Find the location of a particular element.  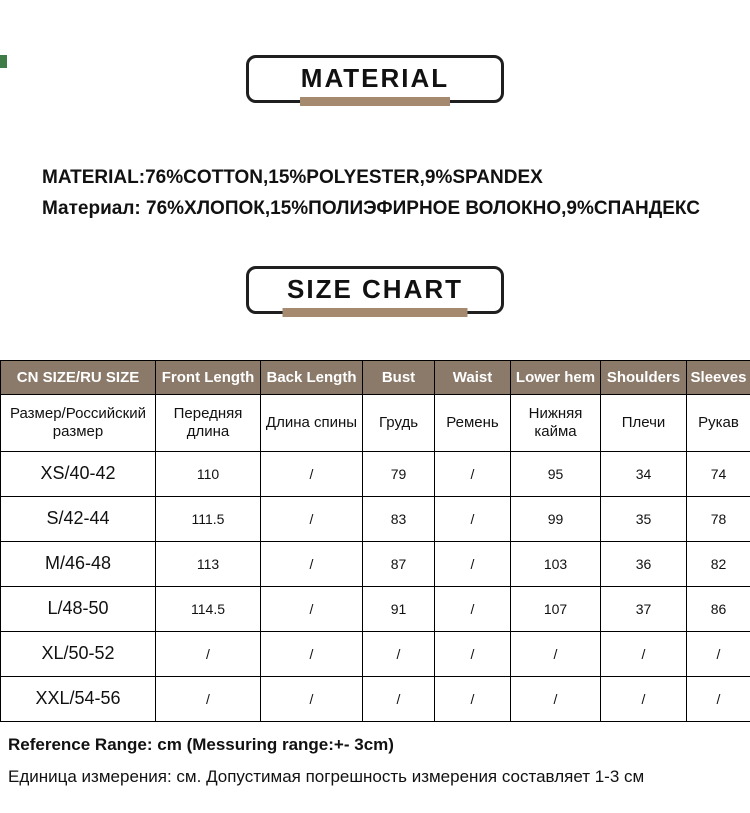

column-header-ru: Передняя длина is located at coordinates (208, 422).